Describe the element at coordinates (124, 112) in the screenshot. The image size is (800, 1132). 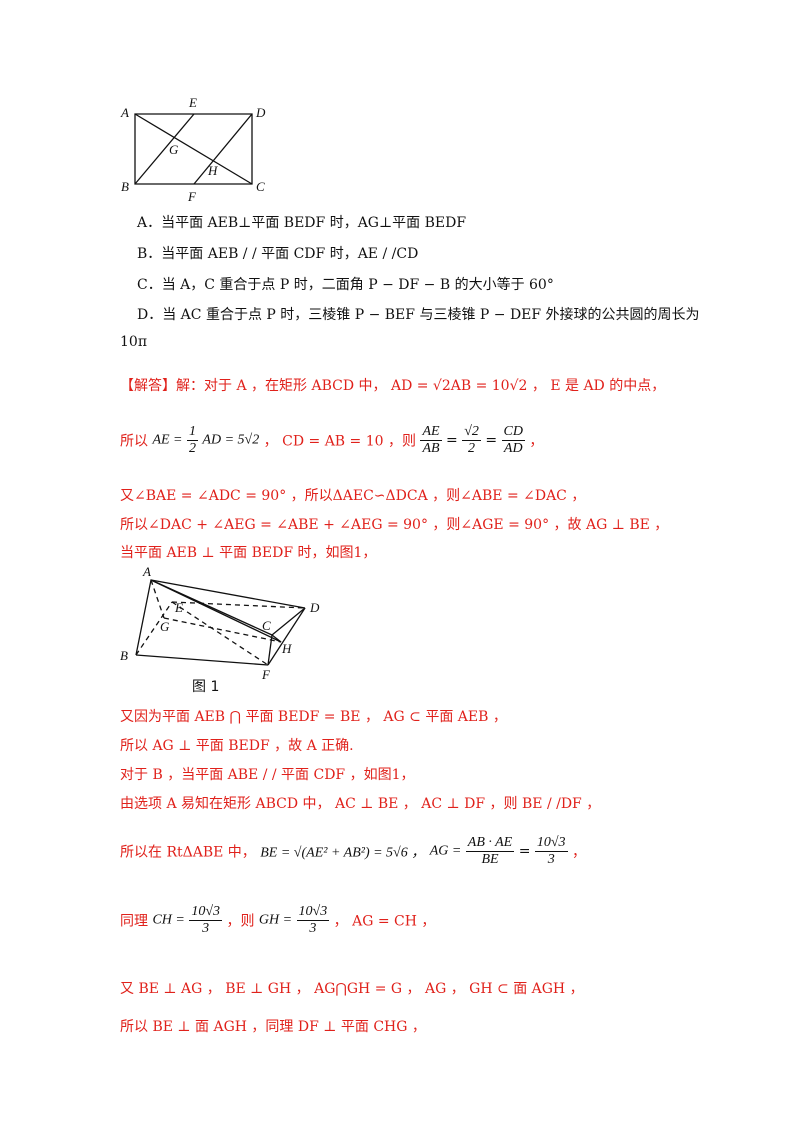
I see `label-a: A` at that location.